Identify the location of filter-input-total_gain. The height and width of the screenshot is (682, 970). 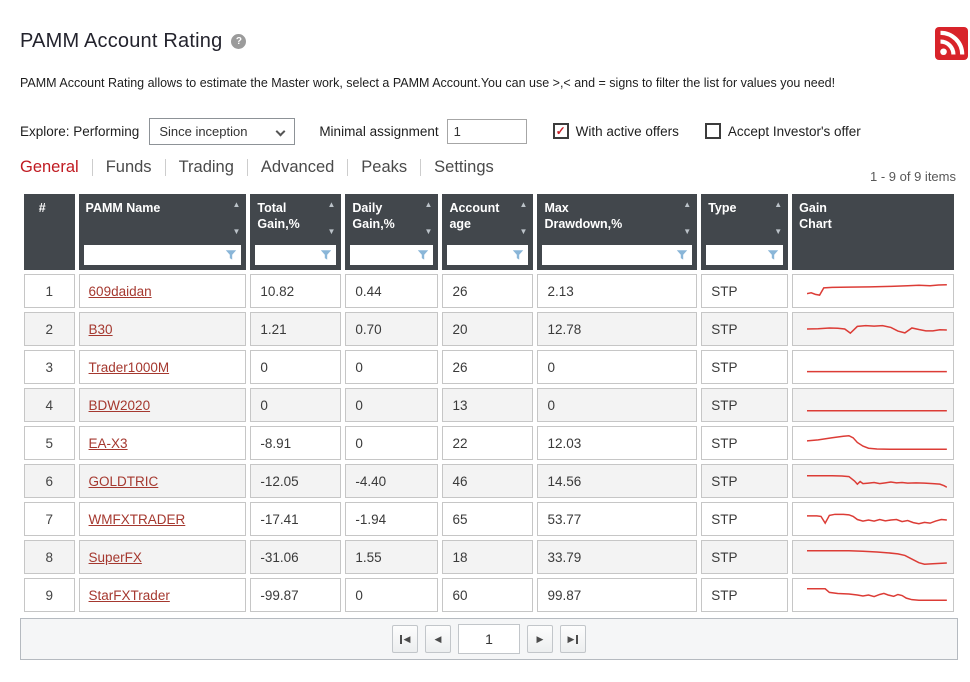
(296, 255).